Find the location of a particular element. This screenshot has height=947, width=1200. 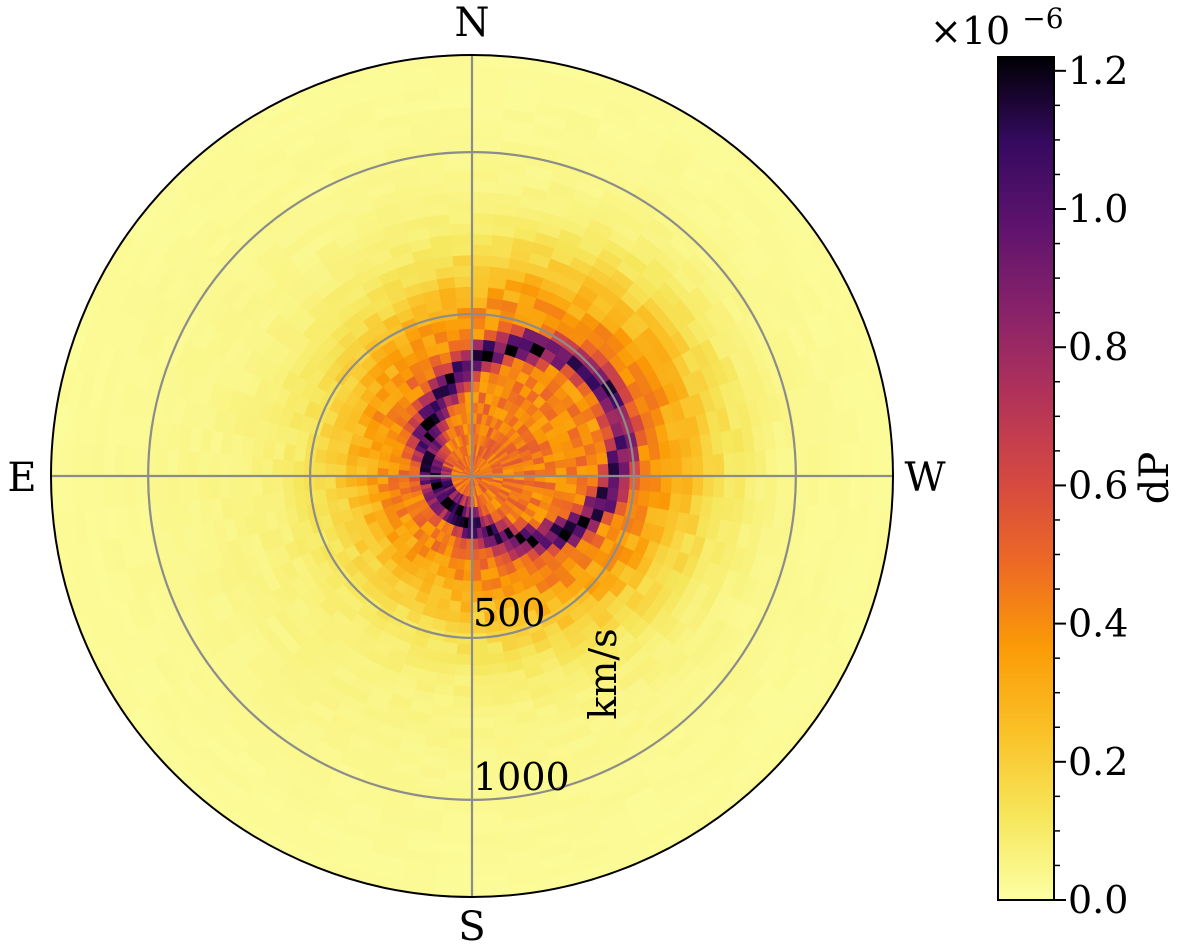

colorbar-label: dP is located at coordinates (1155, 478).